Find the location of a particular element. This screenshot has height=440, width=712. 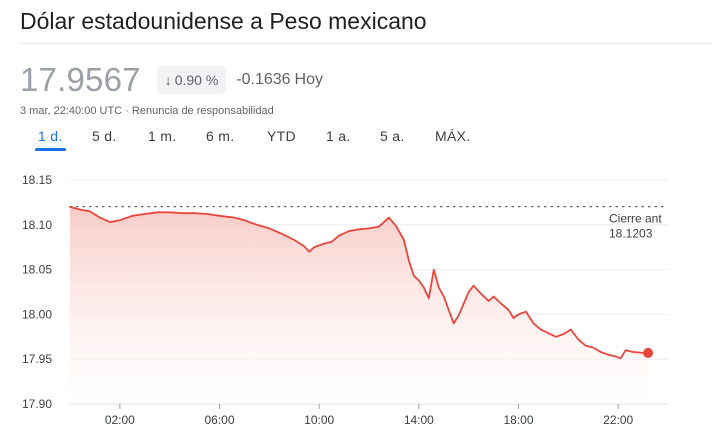

change-period: Hoy is located at coordinates (308, 79).